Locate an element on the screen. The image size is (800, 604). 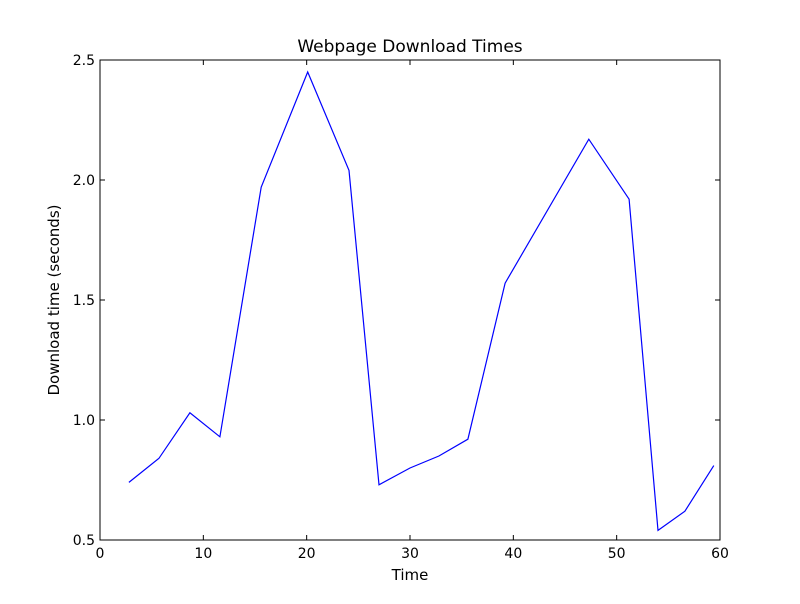
x-tick-label: 60 is located at coordinates (720, 554).